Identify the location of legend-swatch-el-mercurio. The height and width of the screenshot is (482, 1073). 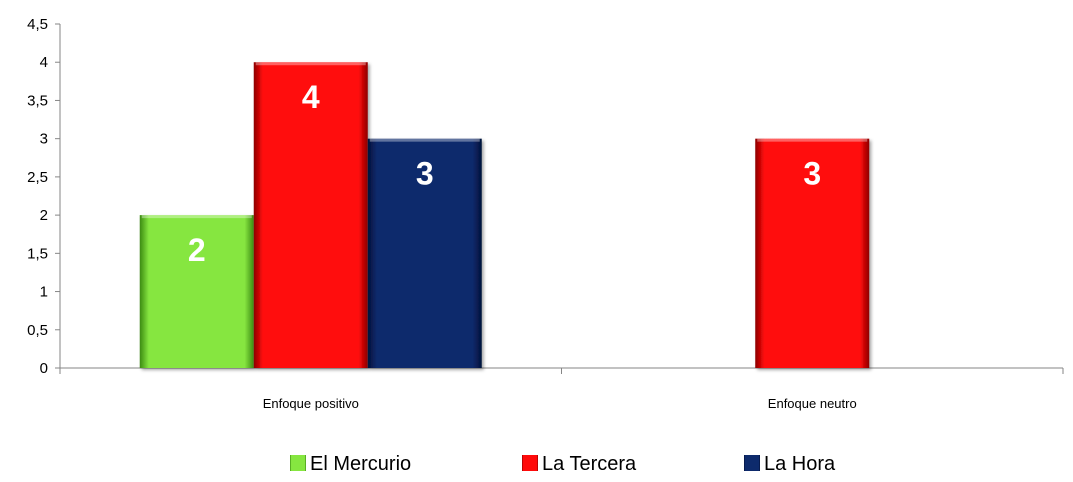
(298, 463).